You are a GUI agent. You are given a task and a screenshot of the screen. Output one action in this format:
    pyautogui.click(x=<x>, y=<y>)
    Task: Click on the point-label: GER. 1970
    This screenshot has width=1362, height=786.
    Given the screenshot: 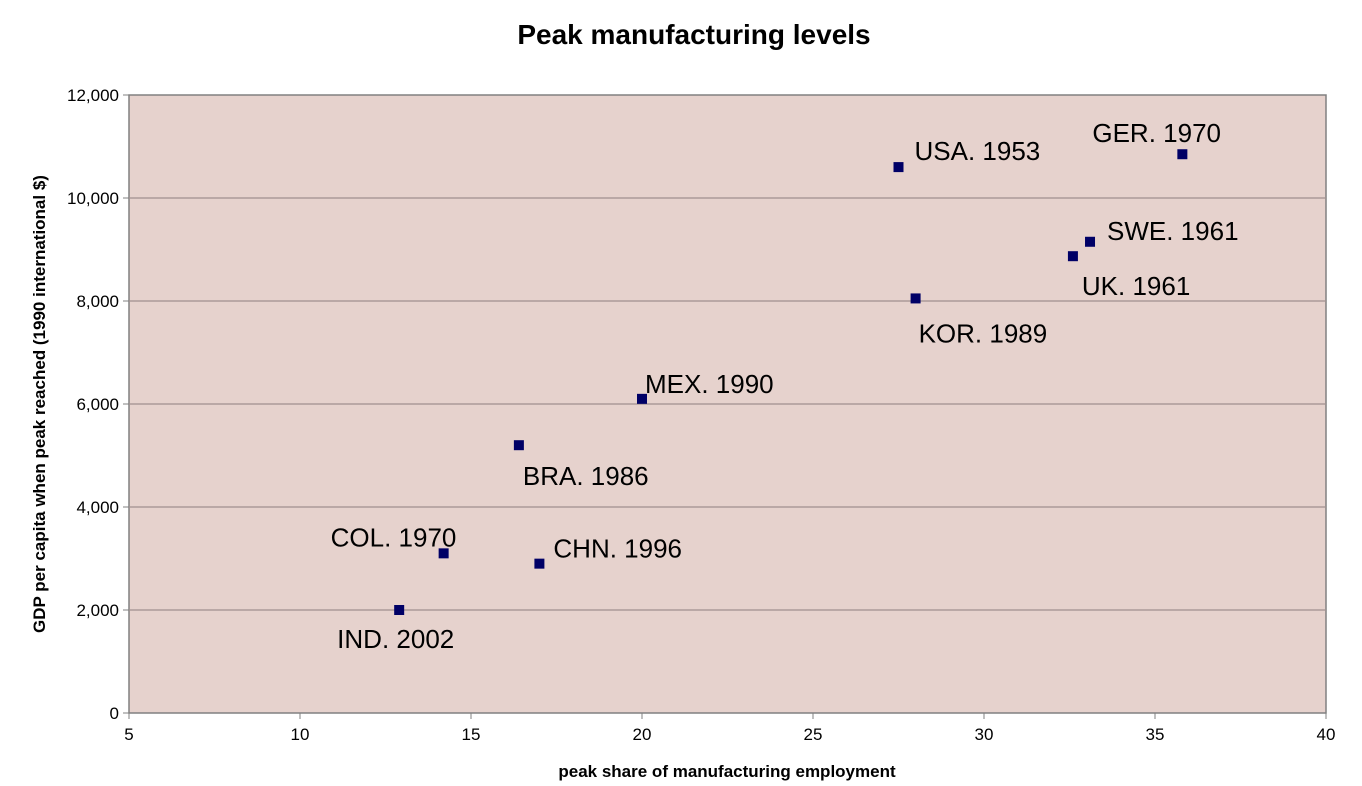 What is the action you would take?
    pyautogui.click(x=1156, y=133)
    